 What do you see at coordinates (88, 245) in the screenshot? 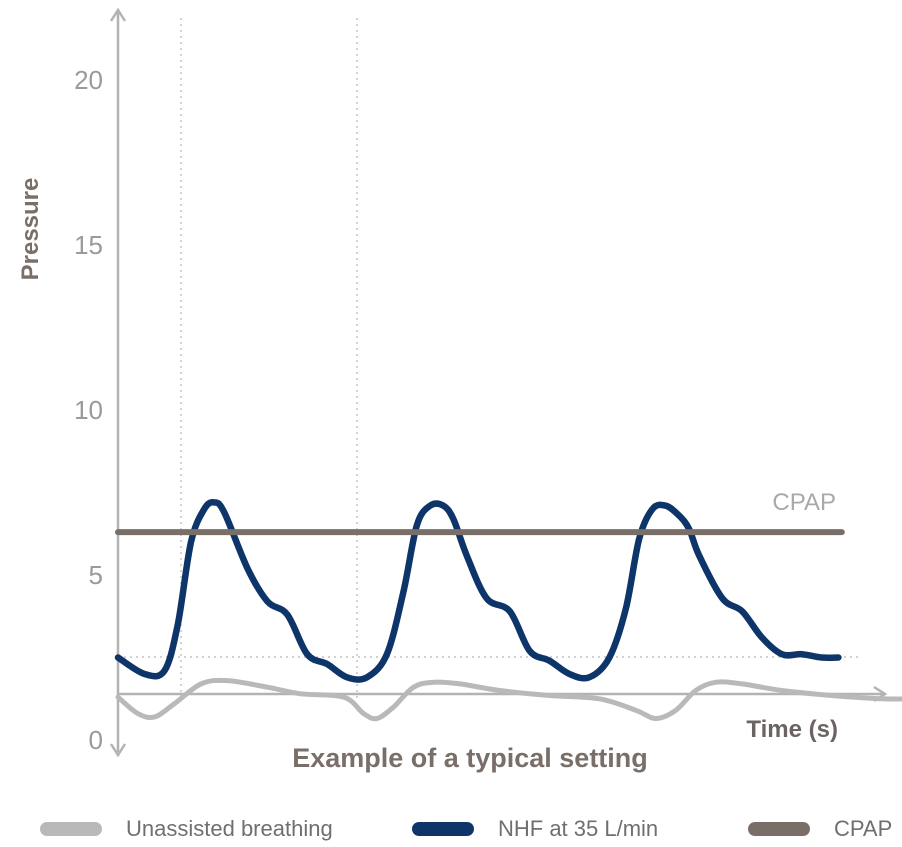
I see `y-tick-label-15: 15` at bounding box center [88, 245].